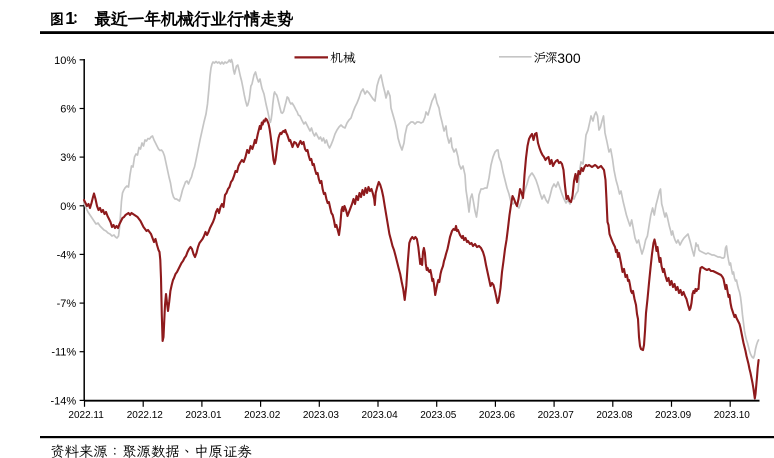 This screenshot has height=458, width=774. Describe the element at coordinates (68, 110) in the screenshot. I see `svg-text: 6%` at that location.